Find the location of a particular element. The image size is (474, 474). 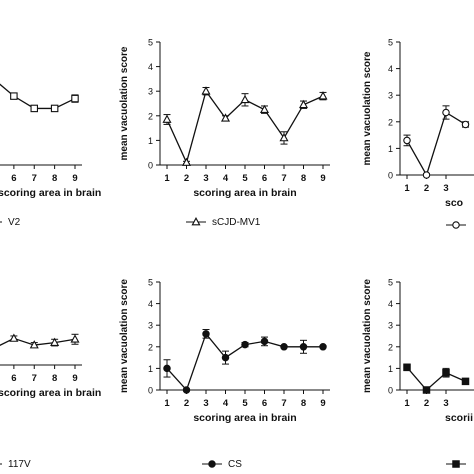

x-axis-label: sco is located at coordinates (454, 203).